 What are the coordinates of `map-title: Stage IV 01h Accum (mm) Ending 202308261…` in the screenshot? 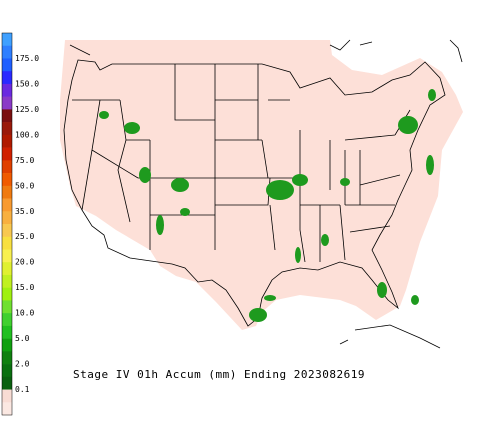 It's located at (219, 374).